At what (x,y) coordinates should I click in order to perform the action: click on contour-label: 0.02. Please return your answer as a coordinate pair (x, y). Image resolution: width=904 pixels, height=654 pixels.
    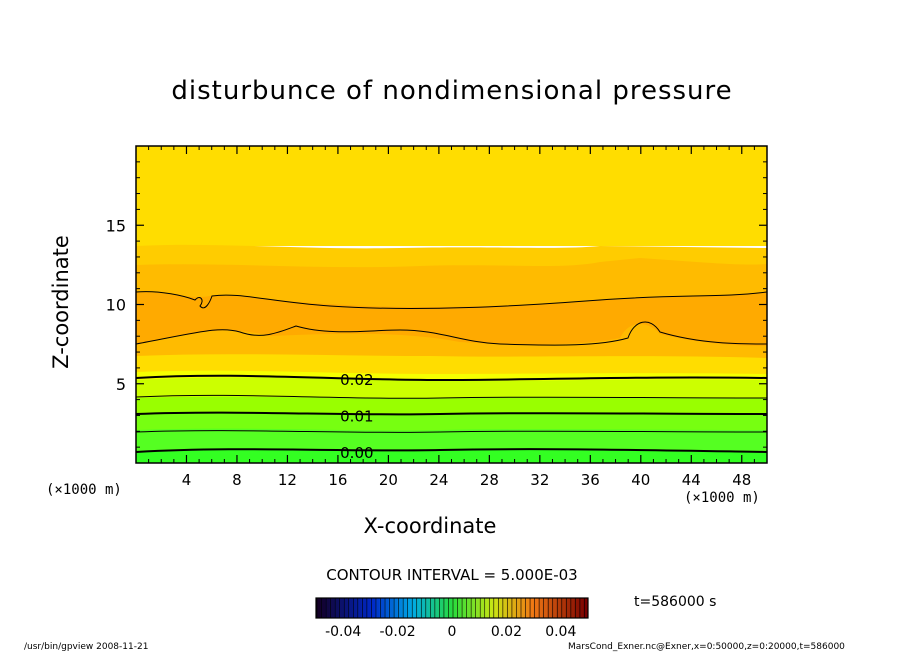
    Looking at the image, I should click on (356, 380).